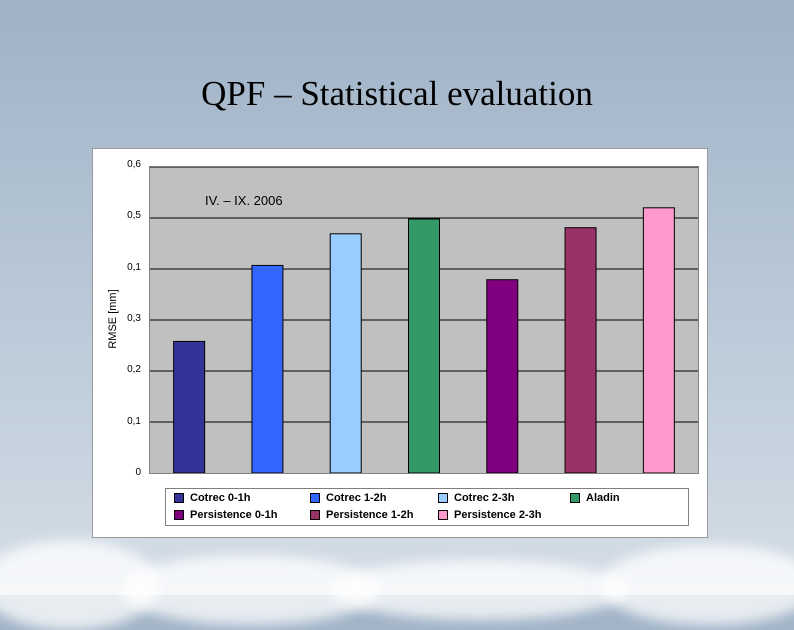  I want to click on y-tick-label: 0,2, so click(134, 370).